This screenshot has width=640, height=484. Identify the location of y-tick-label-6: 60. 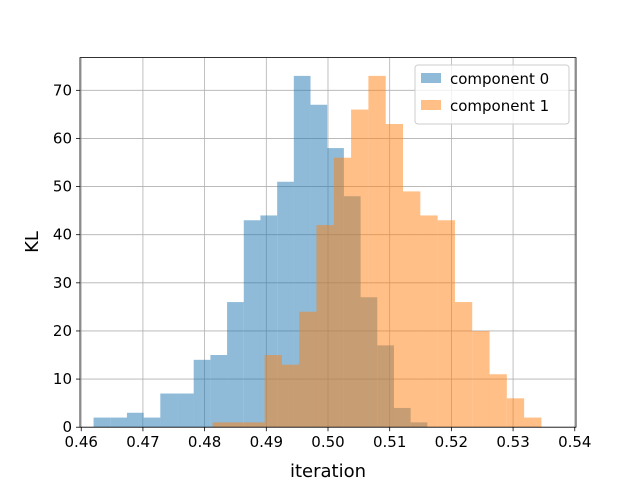
(62, 138).